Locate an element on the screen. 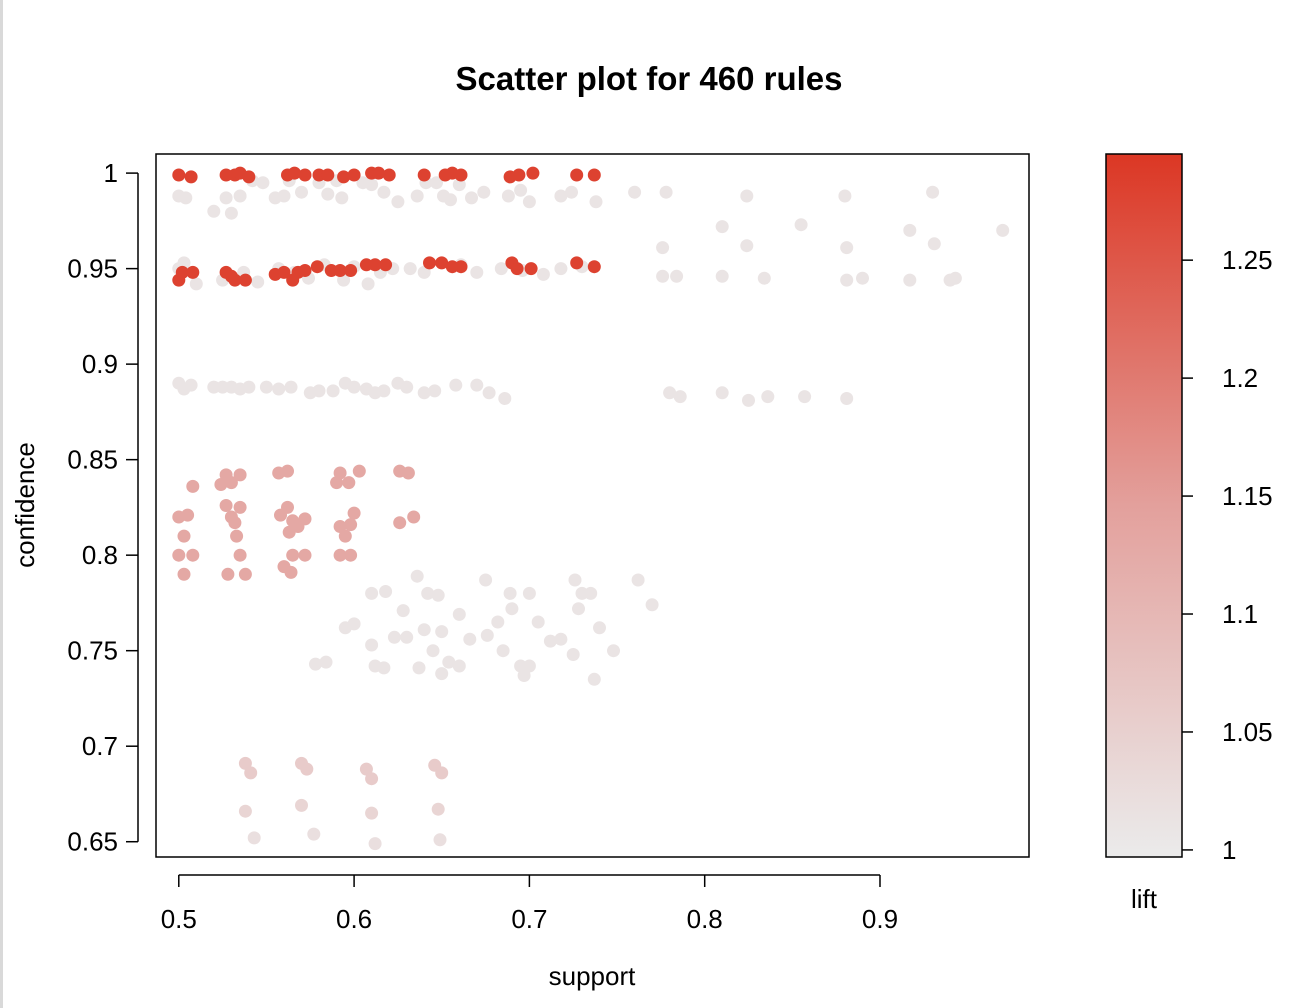  y-tick-label: 0.7 is located at coordinates (100, 746).